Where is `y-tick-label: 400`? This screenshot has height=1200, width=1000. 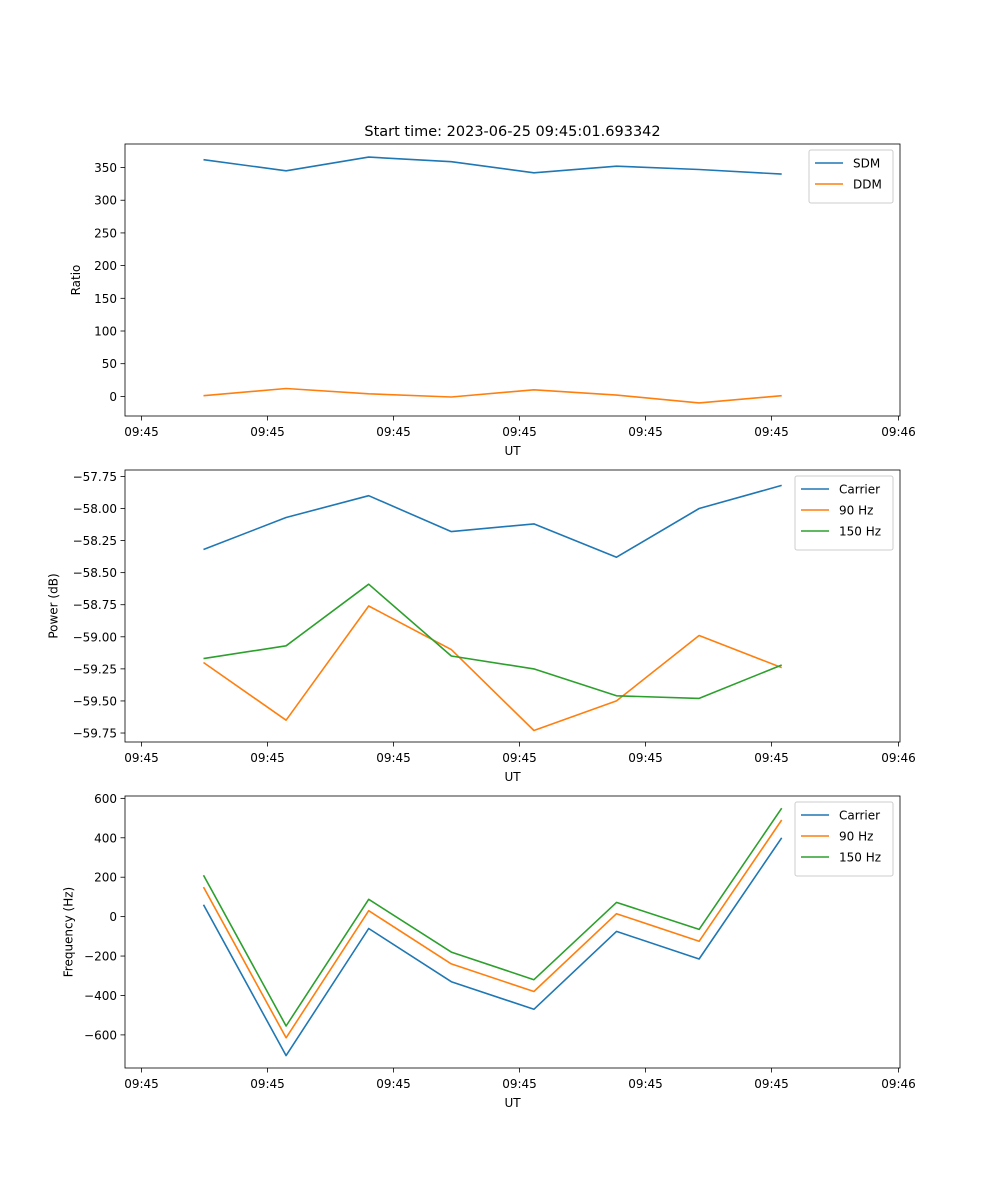 y-tick-label: 400 is located at coordinates (105, 838).